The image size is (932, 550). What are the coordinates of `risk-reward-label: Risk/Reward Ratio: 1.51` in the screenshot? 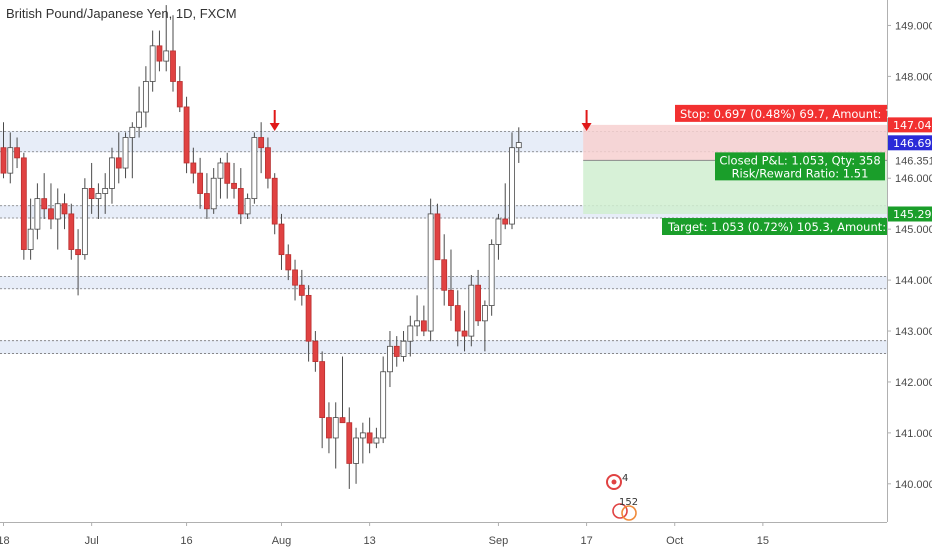 It's located at (800, 173).